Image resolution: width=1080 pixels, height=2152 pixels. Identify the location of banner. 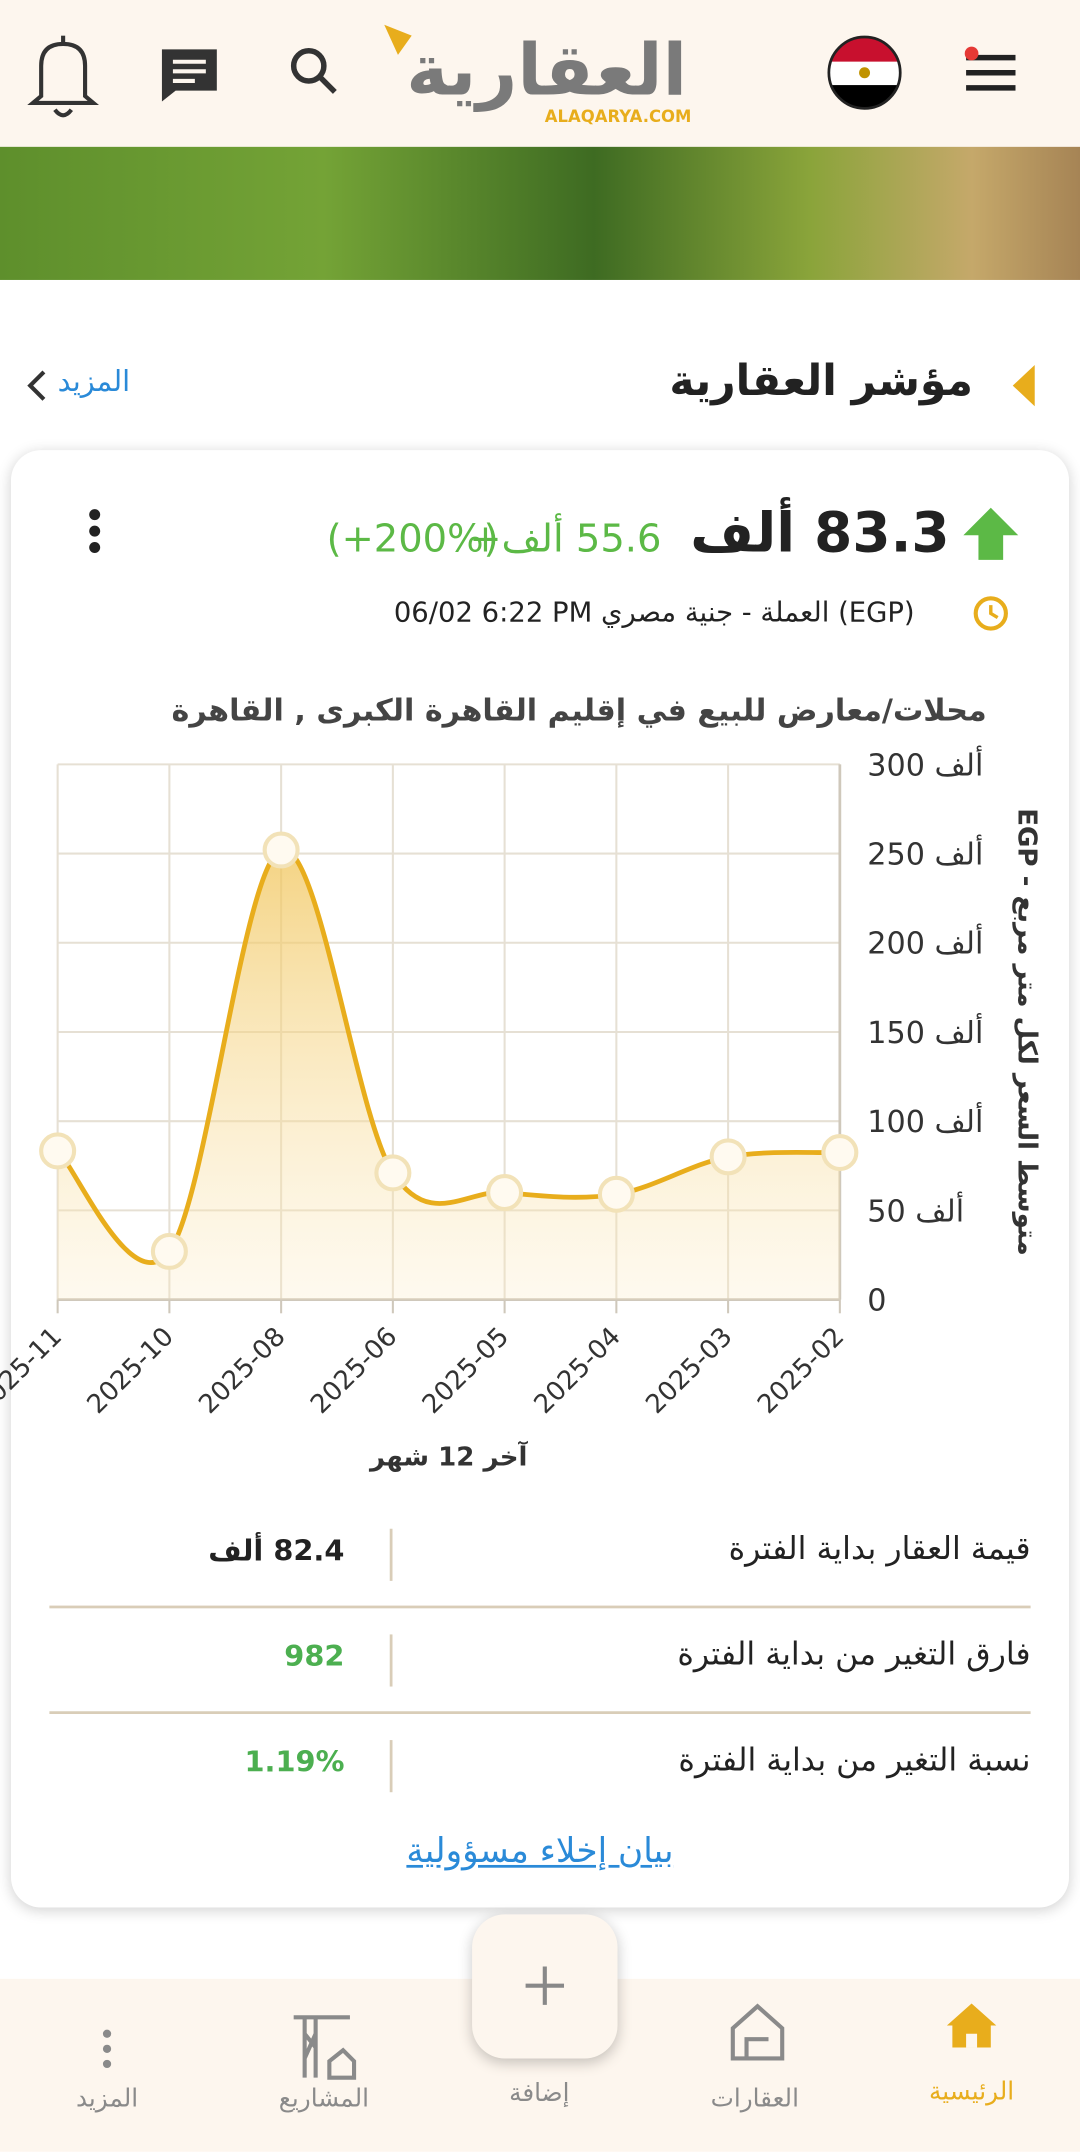
(540, 213).